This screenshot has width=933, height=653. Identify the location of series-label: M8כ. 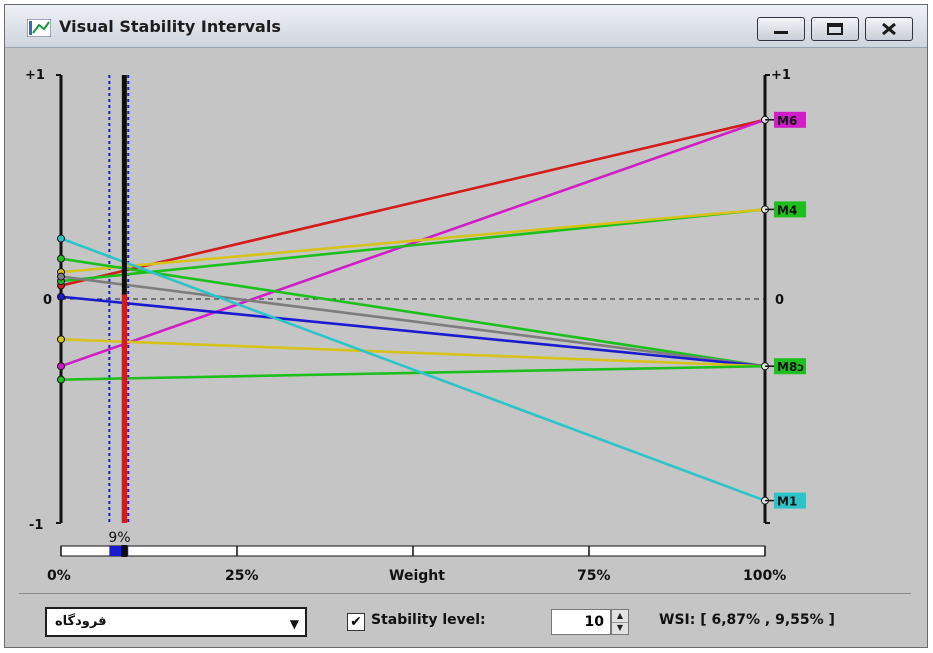
(790, 367).